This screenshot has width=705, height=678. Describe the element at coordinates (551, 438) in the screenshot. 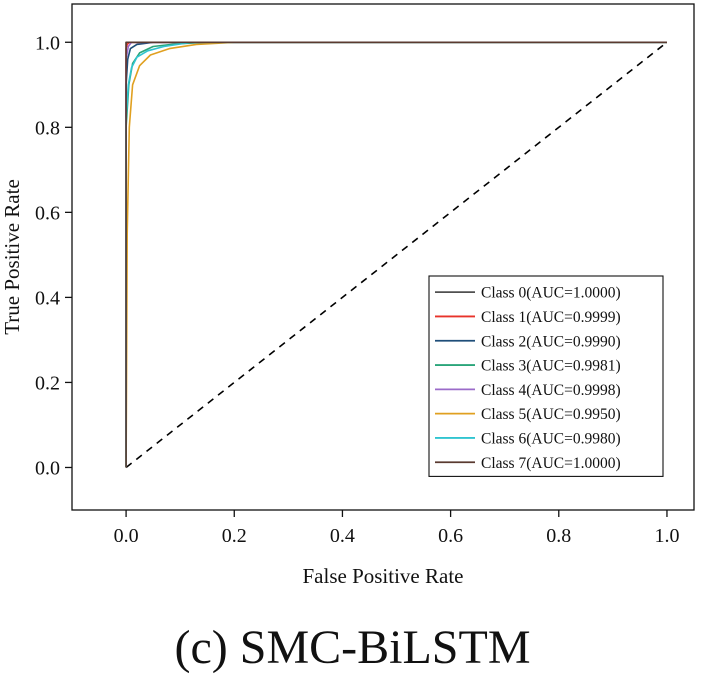

I see `legend-label-class-6: Class 6(AUC=0.9980)` at that location.